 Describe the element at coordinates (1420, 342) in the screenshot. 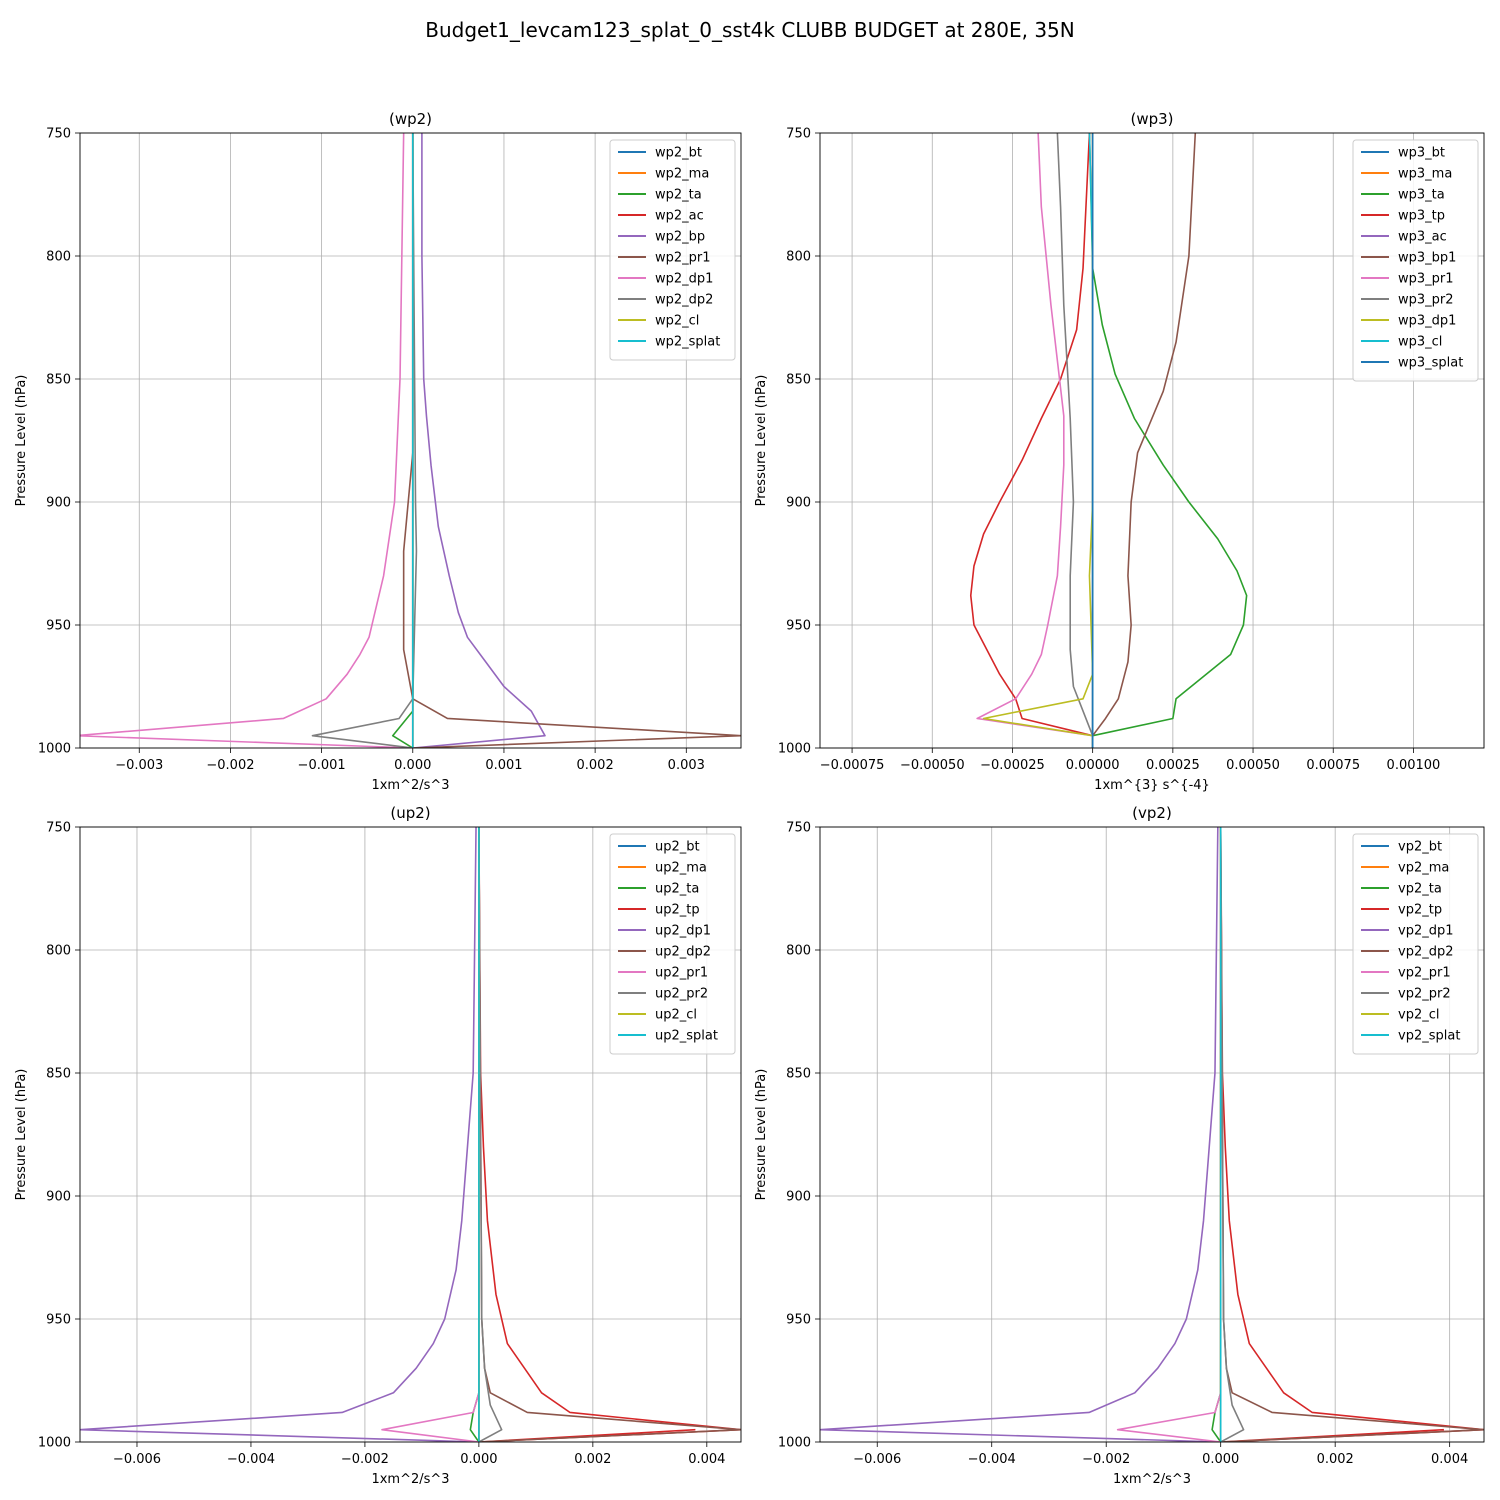

I see `legend-entry: wp3_cl` at that location.